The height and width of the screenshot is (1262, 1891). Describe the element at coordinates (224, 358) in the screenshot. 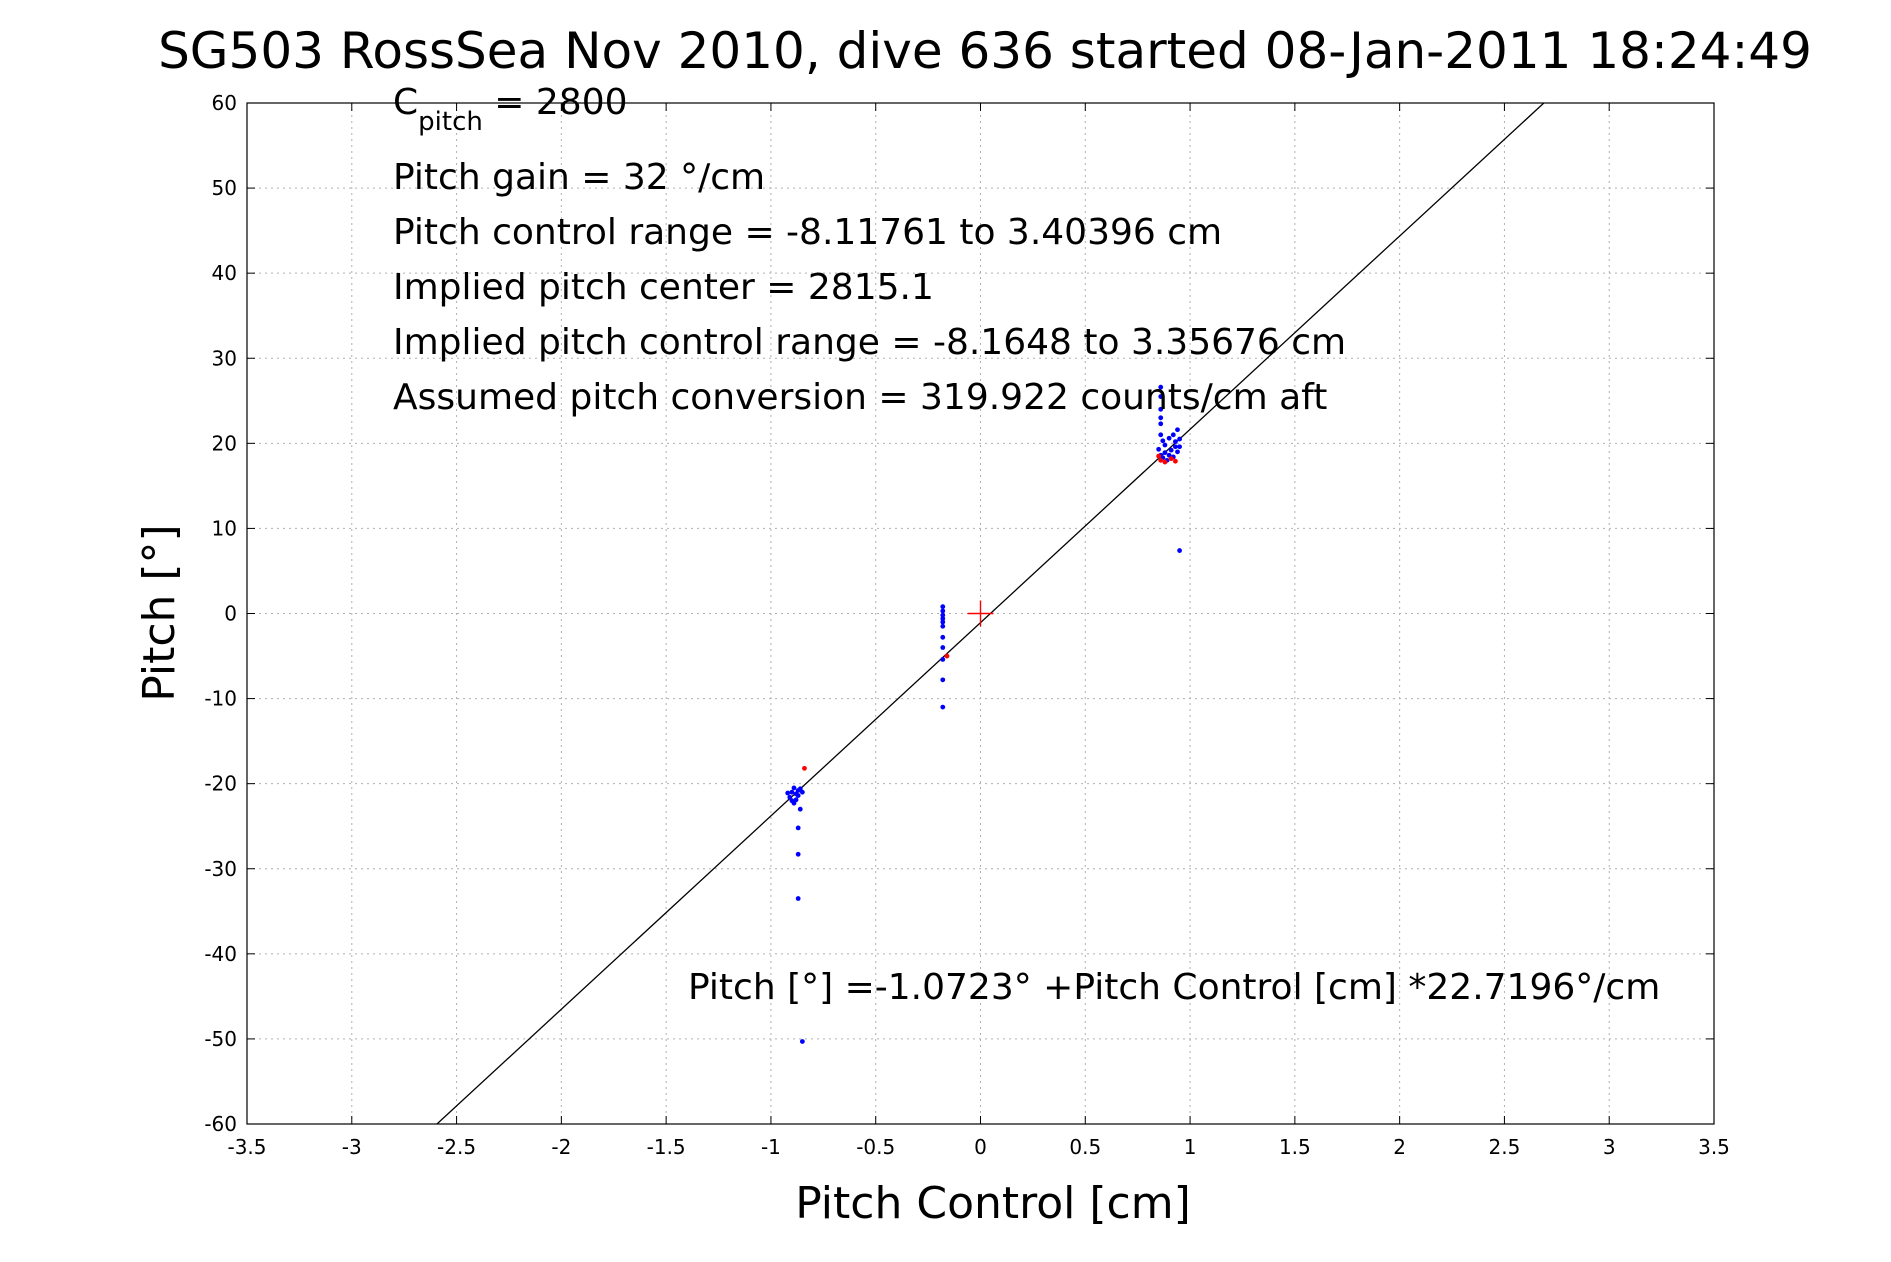

I see `y-tick-label: 30` at that location.